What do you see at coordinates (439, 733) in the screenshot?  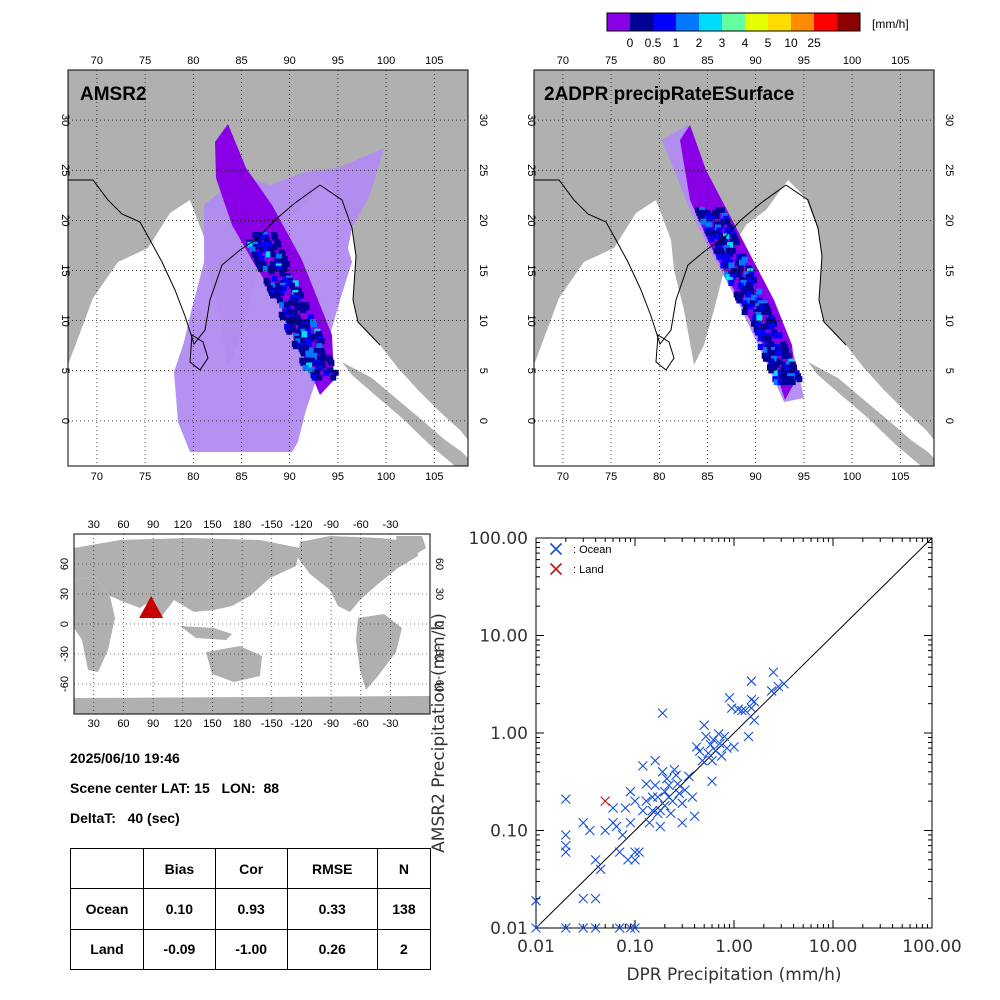 I see `scatter-y-axis-label: AMSR2 Precipitation (mm/h)` at bounding box center [439, 733].